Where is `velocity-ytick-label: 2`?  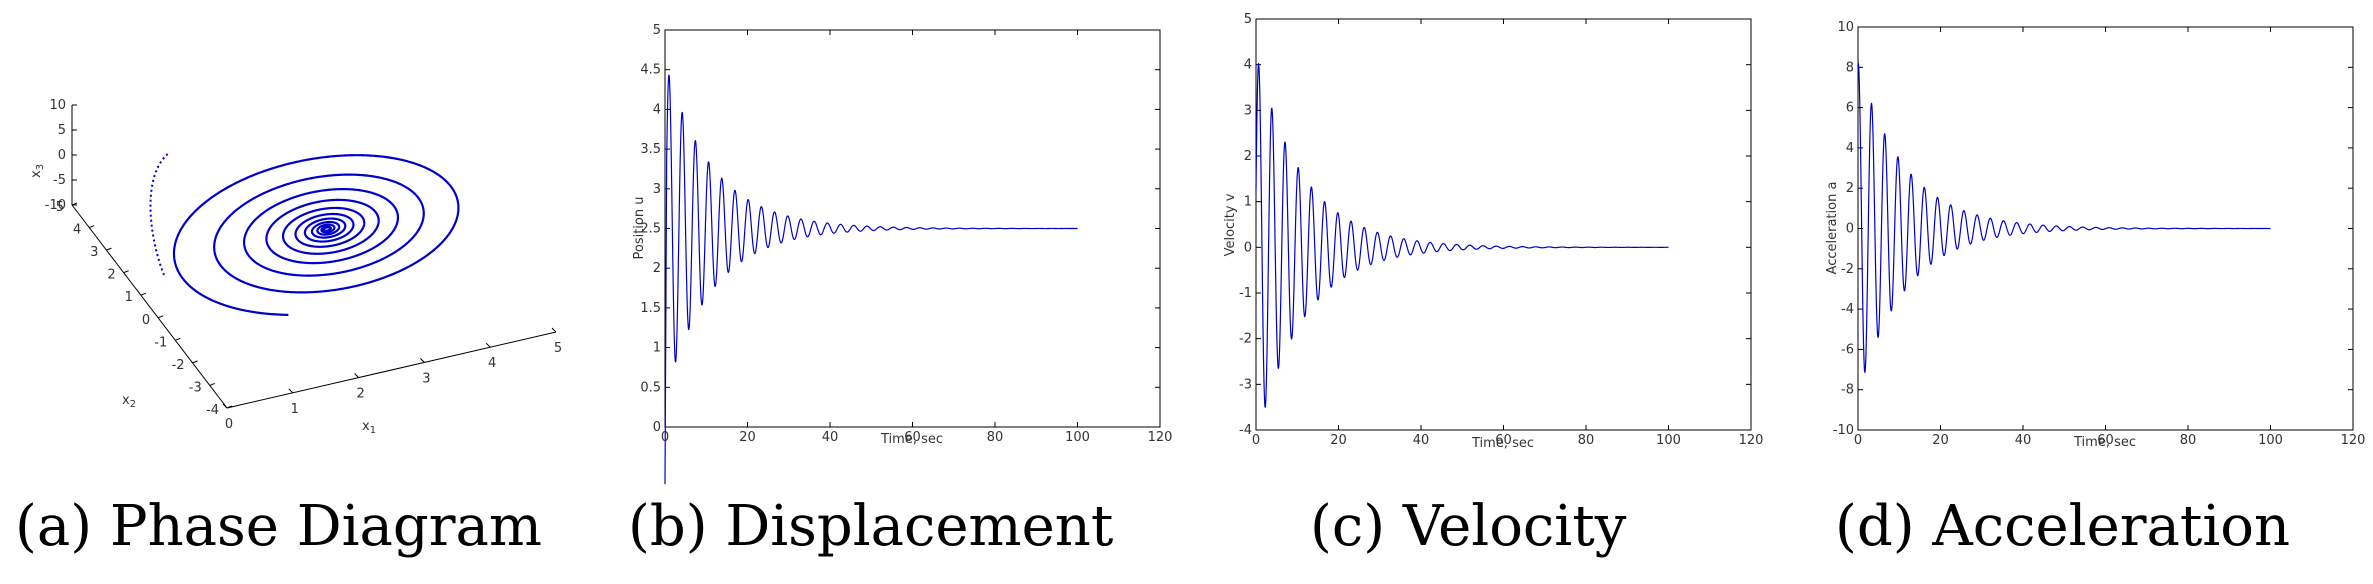 velocity-ytick-label: 2 is located at coordinates (1248, 156).